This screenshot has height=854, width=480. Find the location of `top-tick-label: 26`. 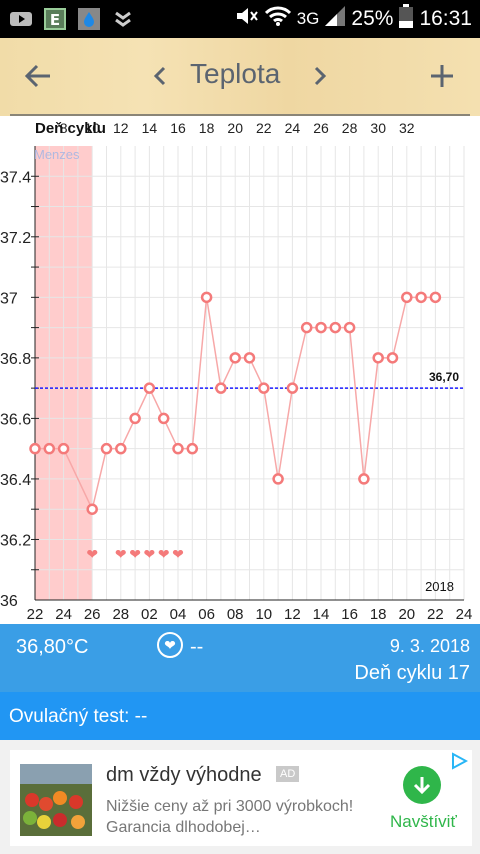

top-tick-label: 26 is located at coordinates (321, 128).